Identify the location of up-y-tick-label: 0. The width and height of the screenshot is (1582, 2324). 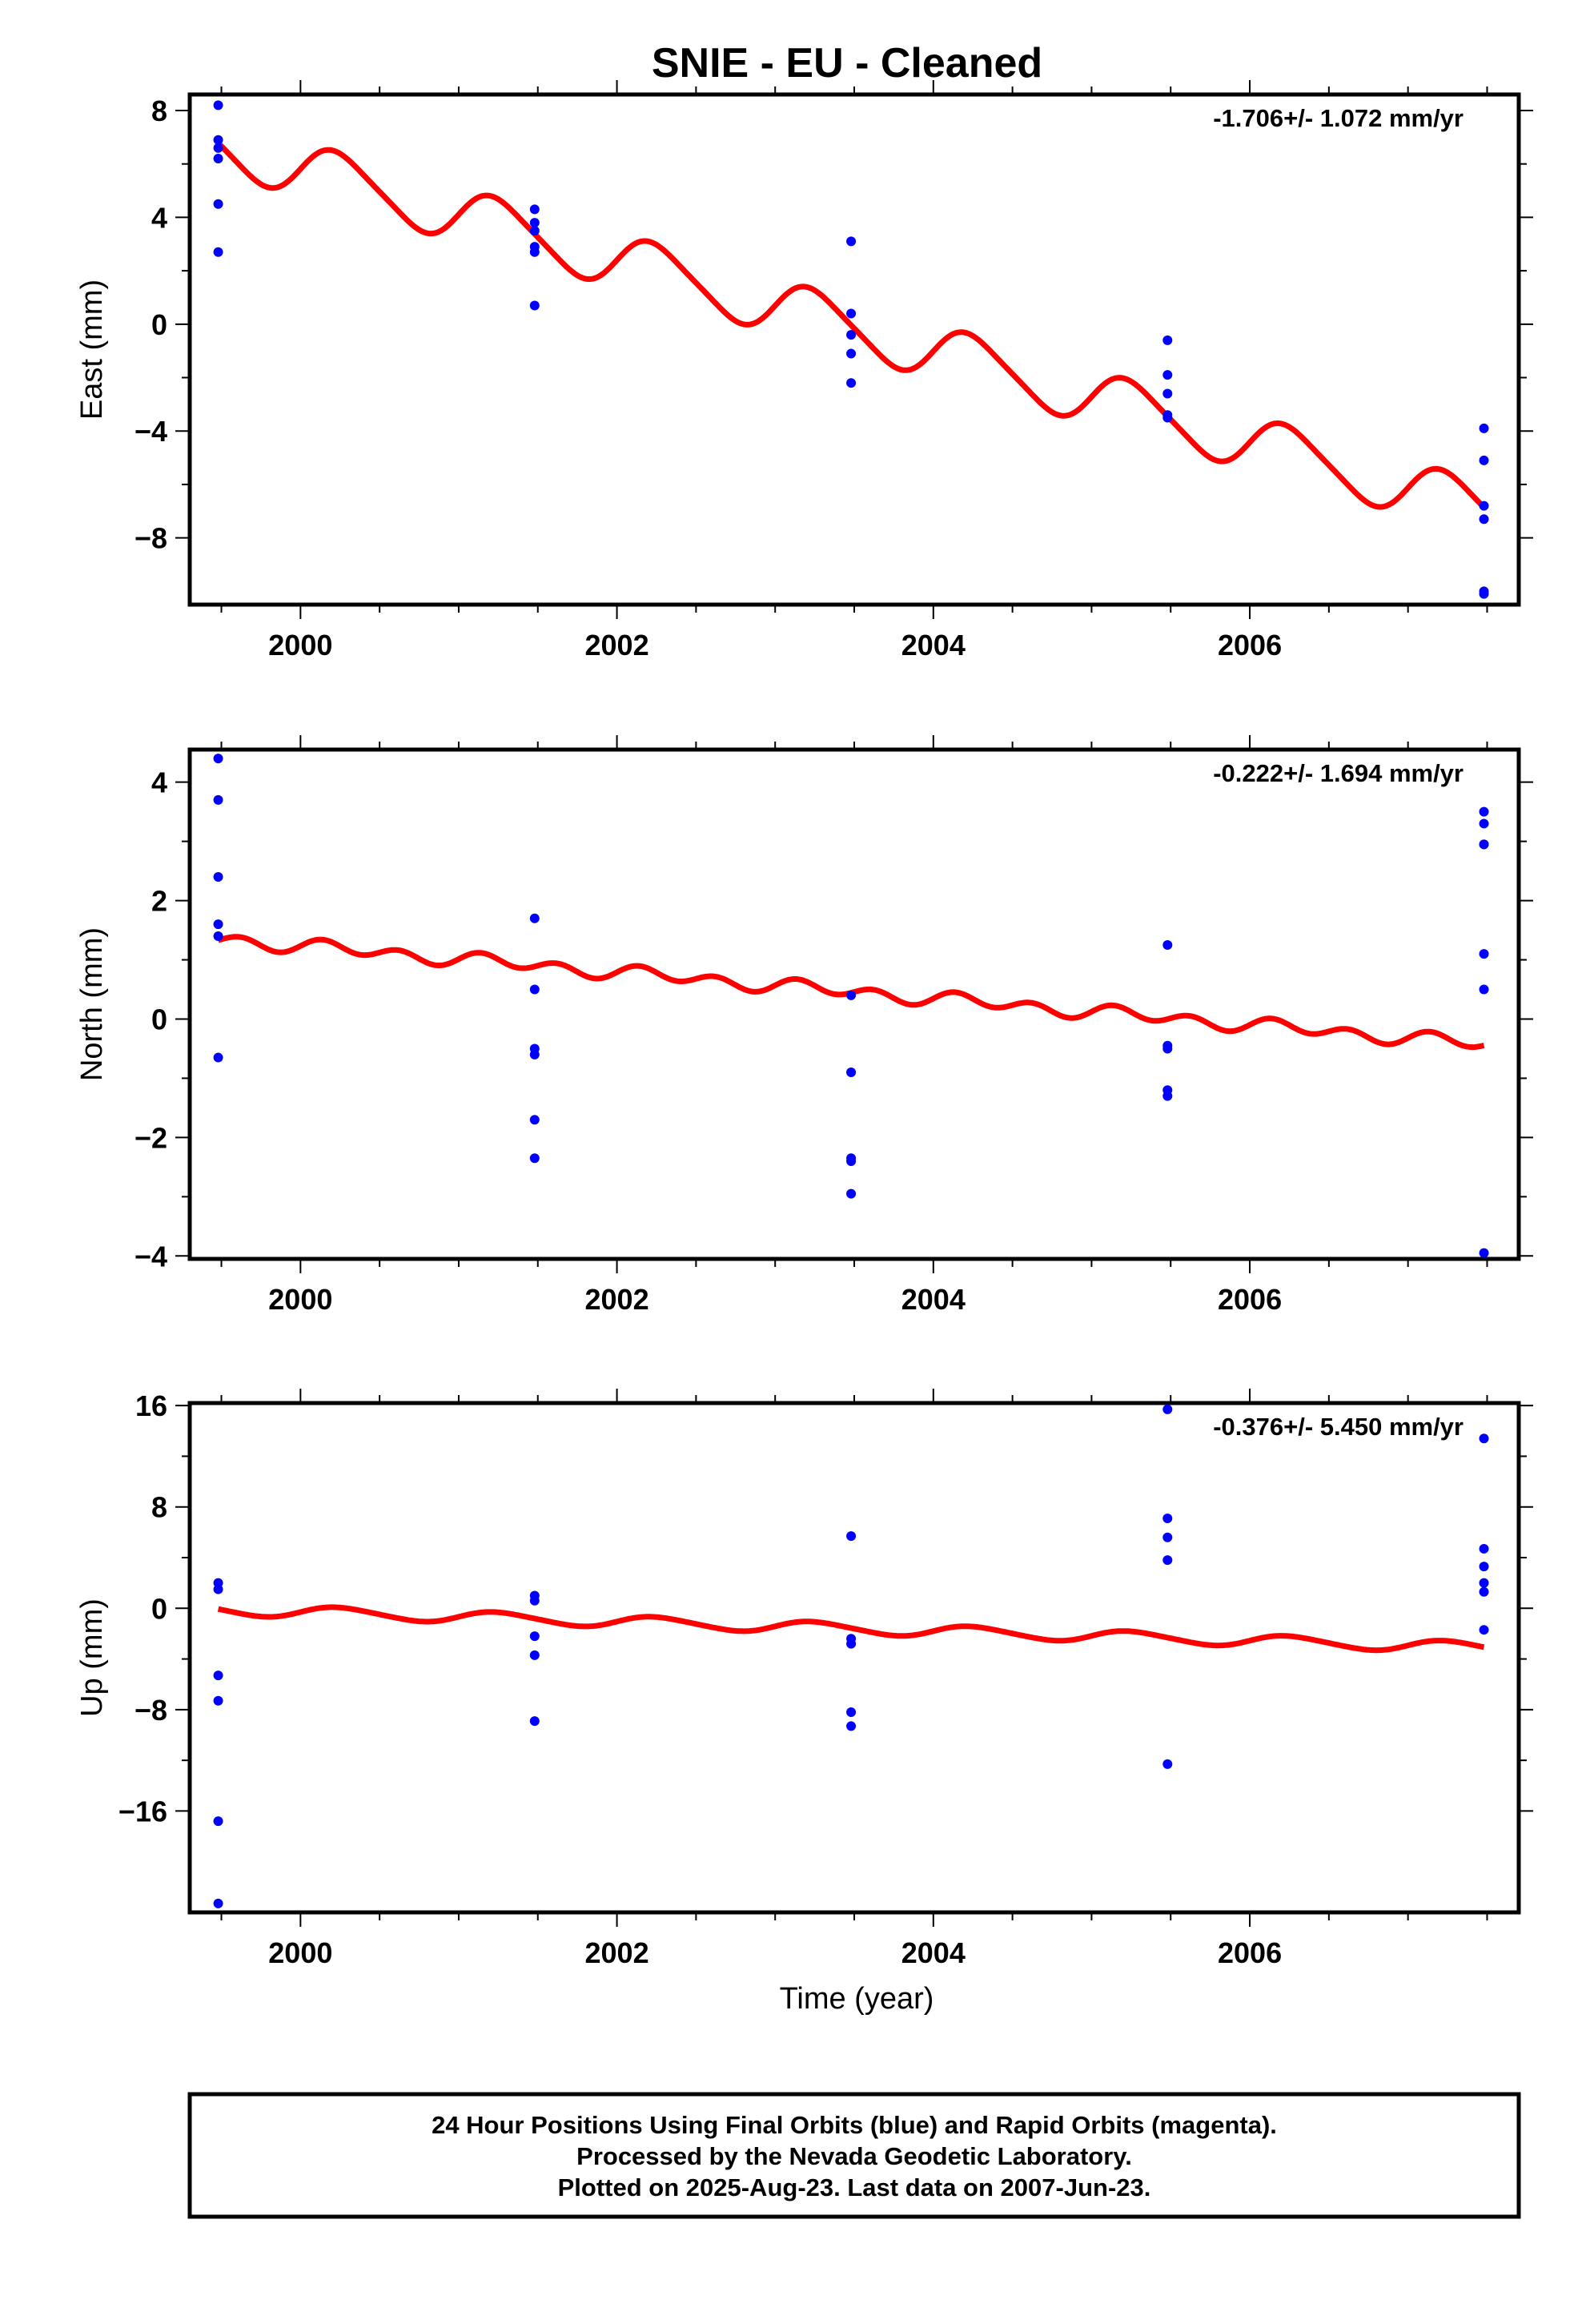
(159, 1608).